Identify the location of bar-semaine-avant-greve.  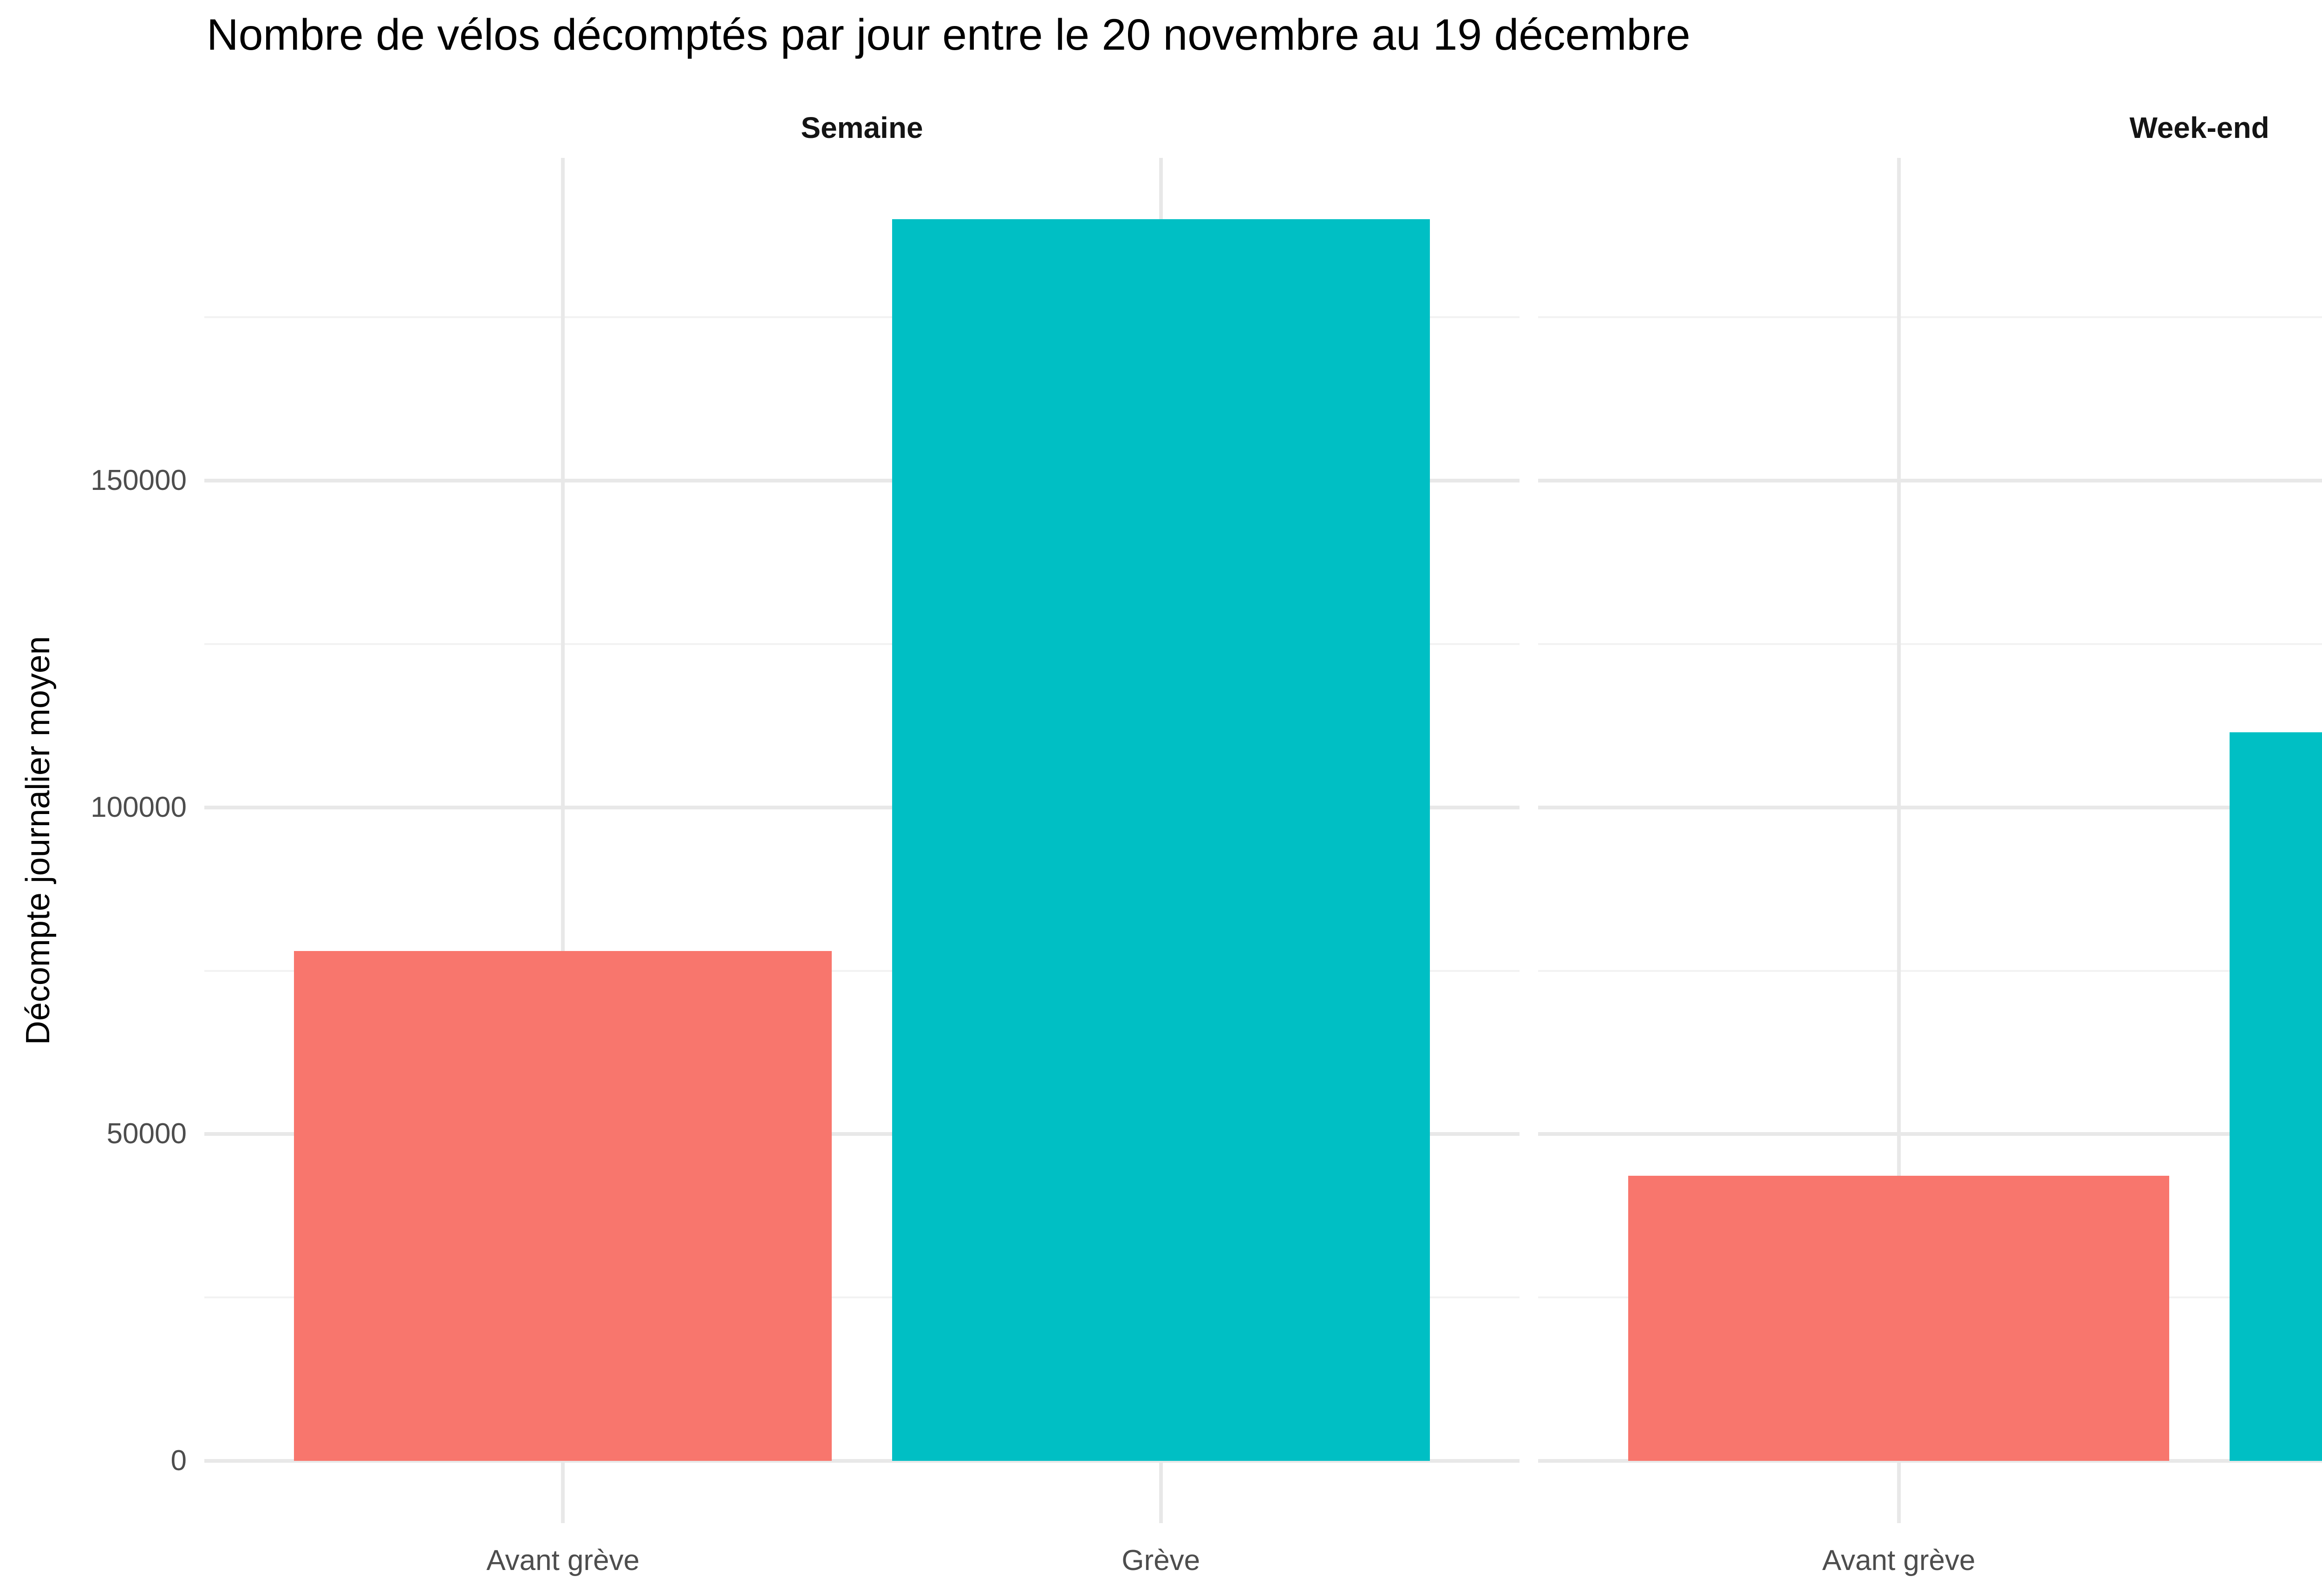
(563, 1206).